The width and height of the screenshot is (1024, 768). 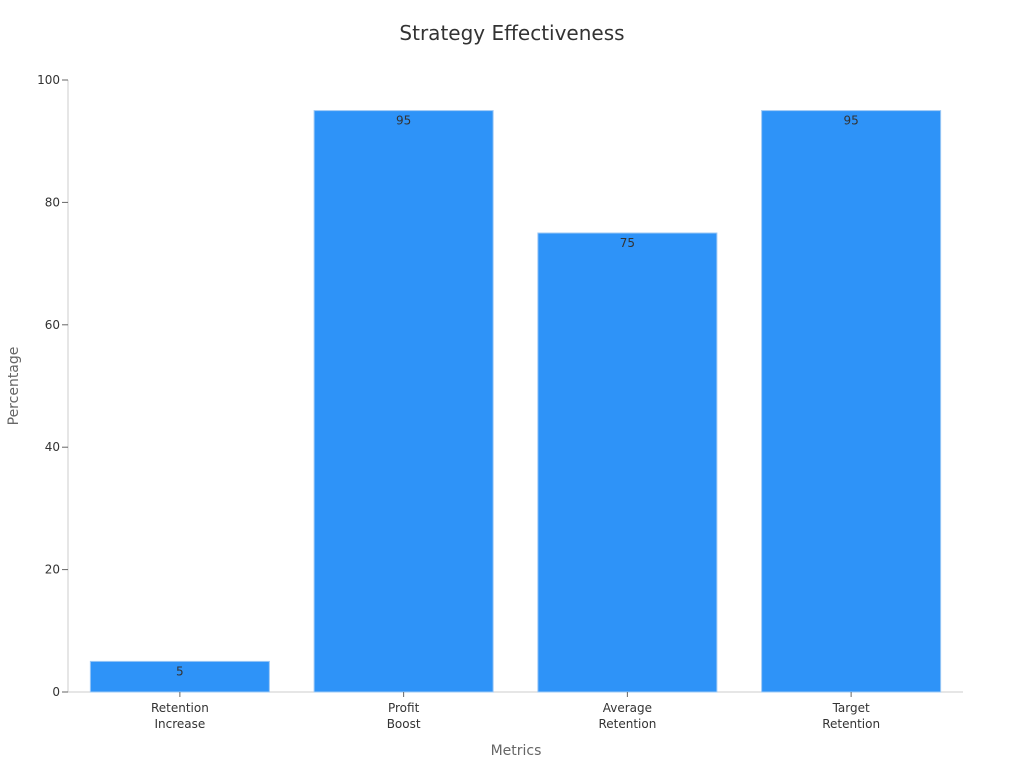 I want to click on x-tick-label: Increase, so click(x=179, y=724).